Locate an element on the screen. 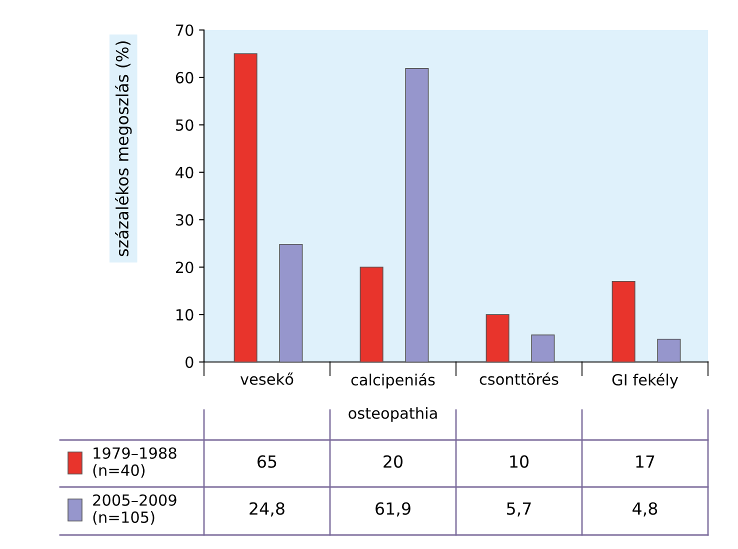  data-label: 17 is located at coordinates (645, 461).